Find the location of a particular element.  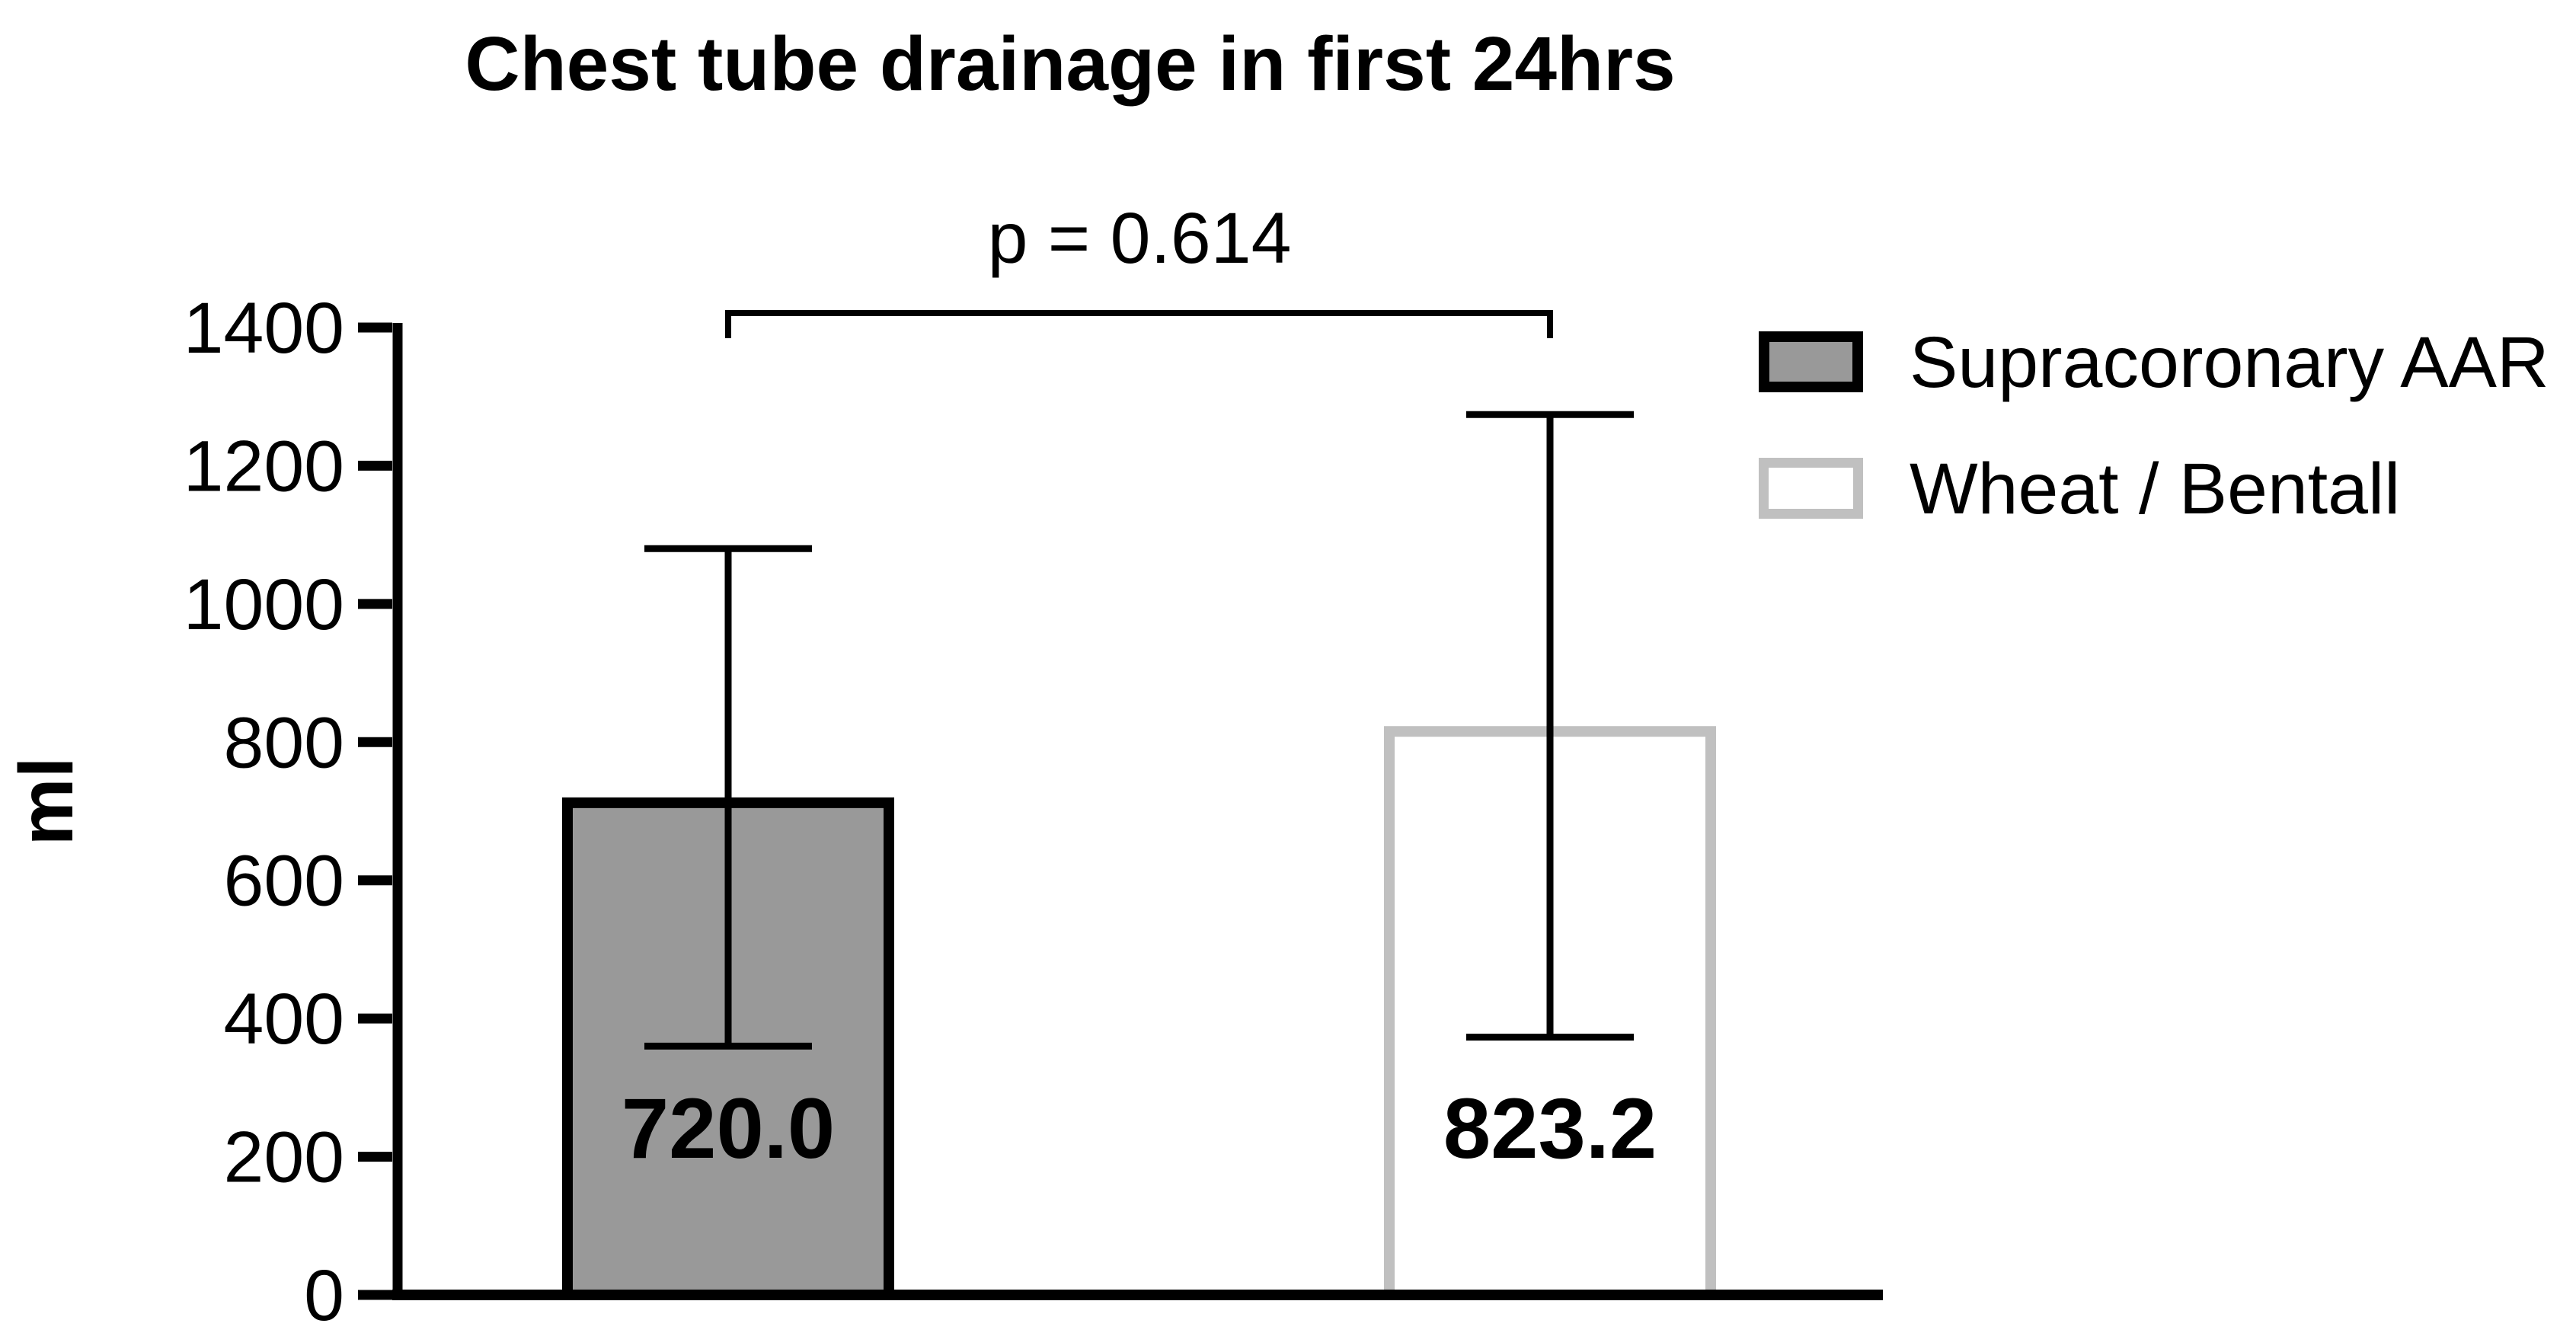

bar-value-label: 720.0 is located at coordinates (728, 1128).